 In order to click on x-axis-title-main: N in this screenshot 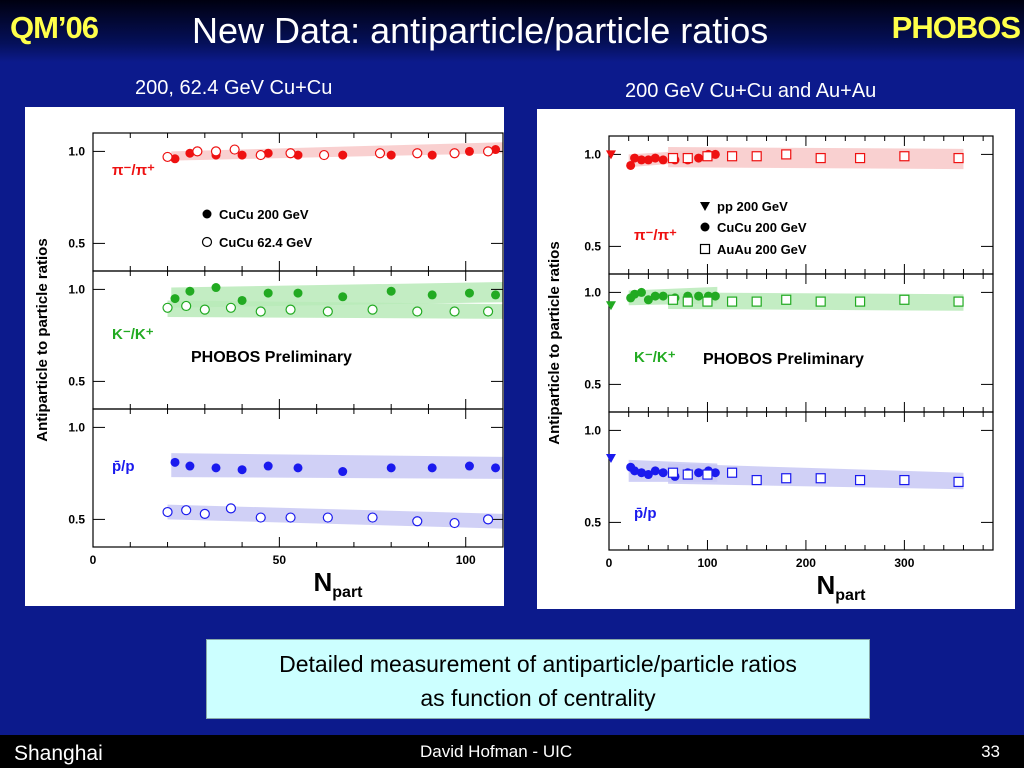, I will do `click(825, 585)`.